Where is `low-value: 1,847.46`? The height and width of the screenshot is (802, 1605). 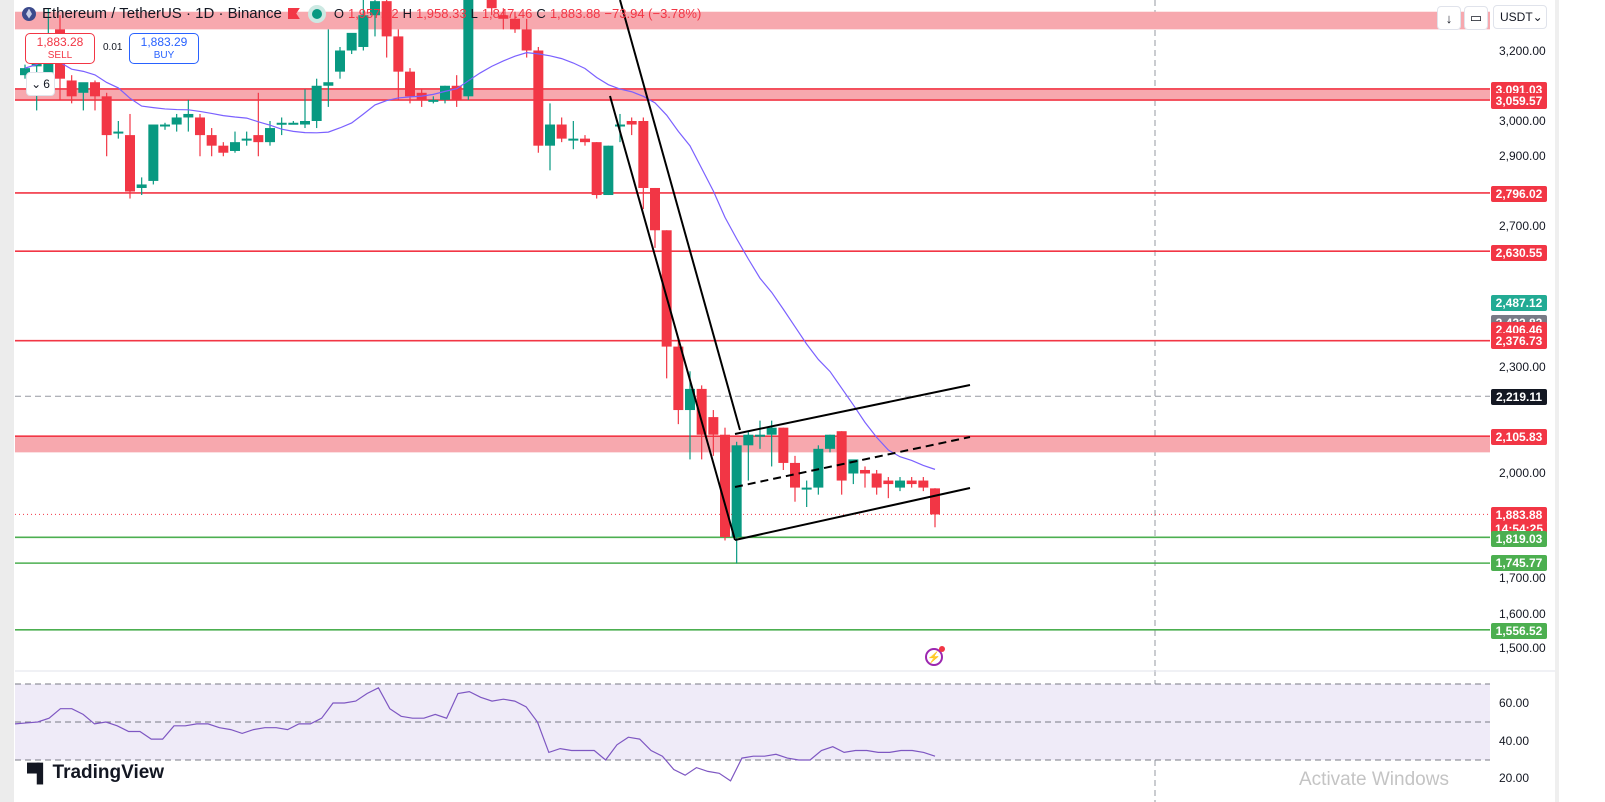
low-value: 1,847.46 is located at coordinates (507, 13).